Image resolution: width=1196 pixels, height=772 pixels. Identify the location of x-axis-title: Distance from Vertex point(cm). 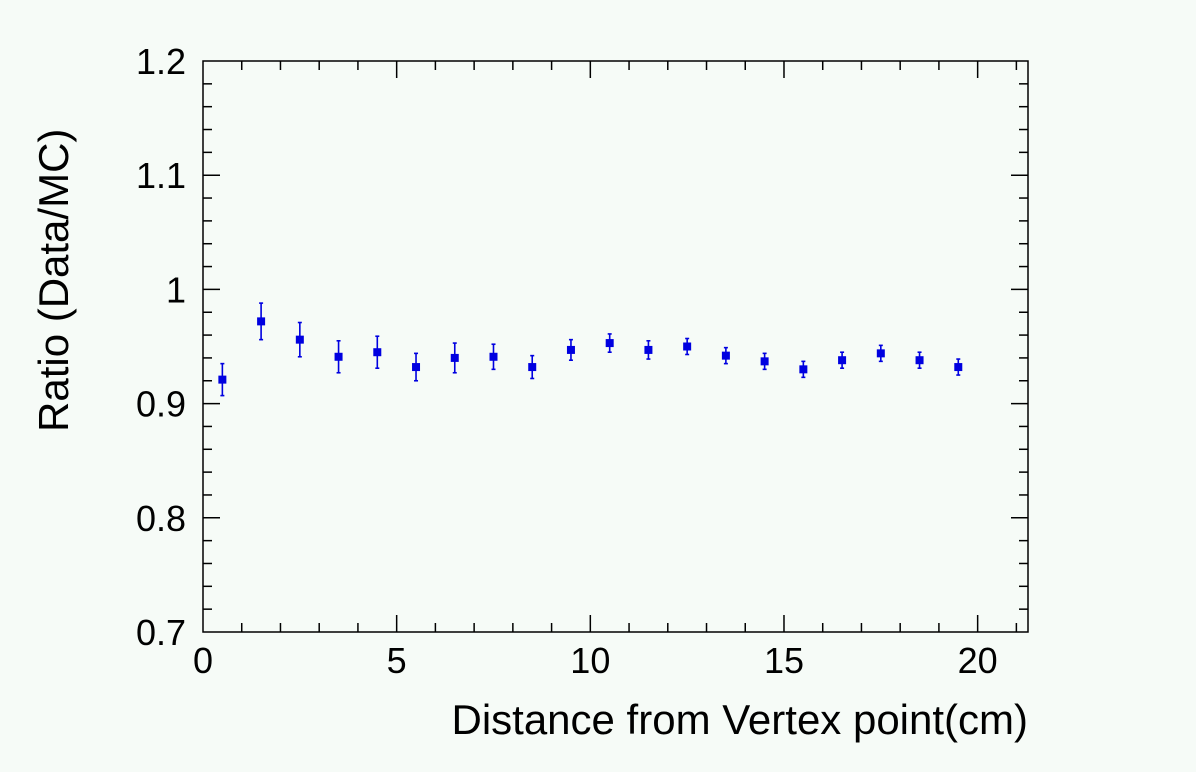
(739, 719).